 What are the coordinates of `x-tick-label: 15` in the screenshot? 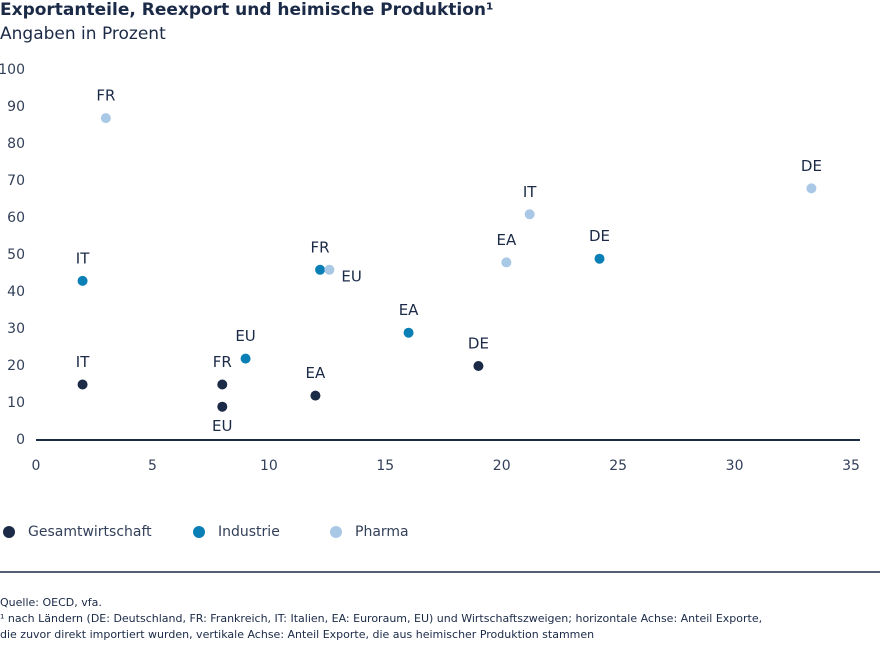 It's located at (385, 466).